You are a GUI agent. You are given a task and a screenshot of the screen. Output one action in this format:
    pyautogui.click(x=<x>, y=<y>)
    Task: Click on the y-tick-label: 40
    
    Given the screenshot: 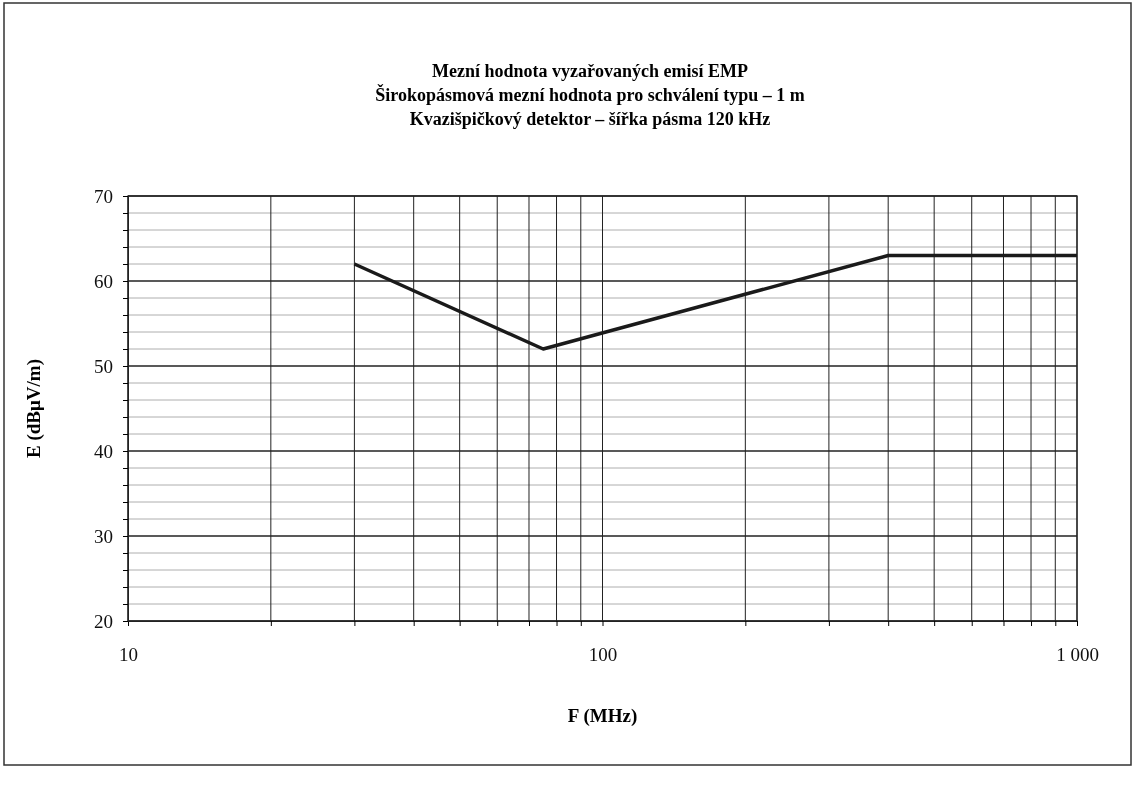 What is the action you would take?
    pyautogui.click(x=103, y=451)
    